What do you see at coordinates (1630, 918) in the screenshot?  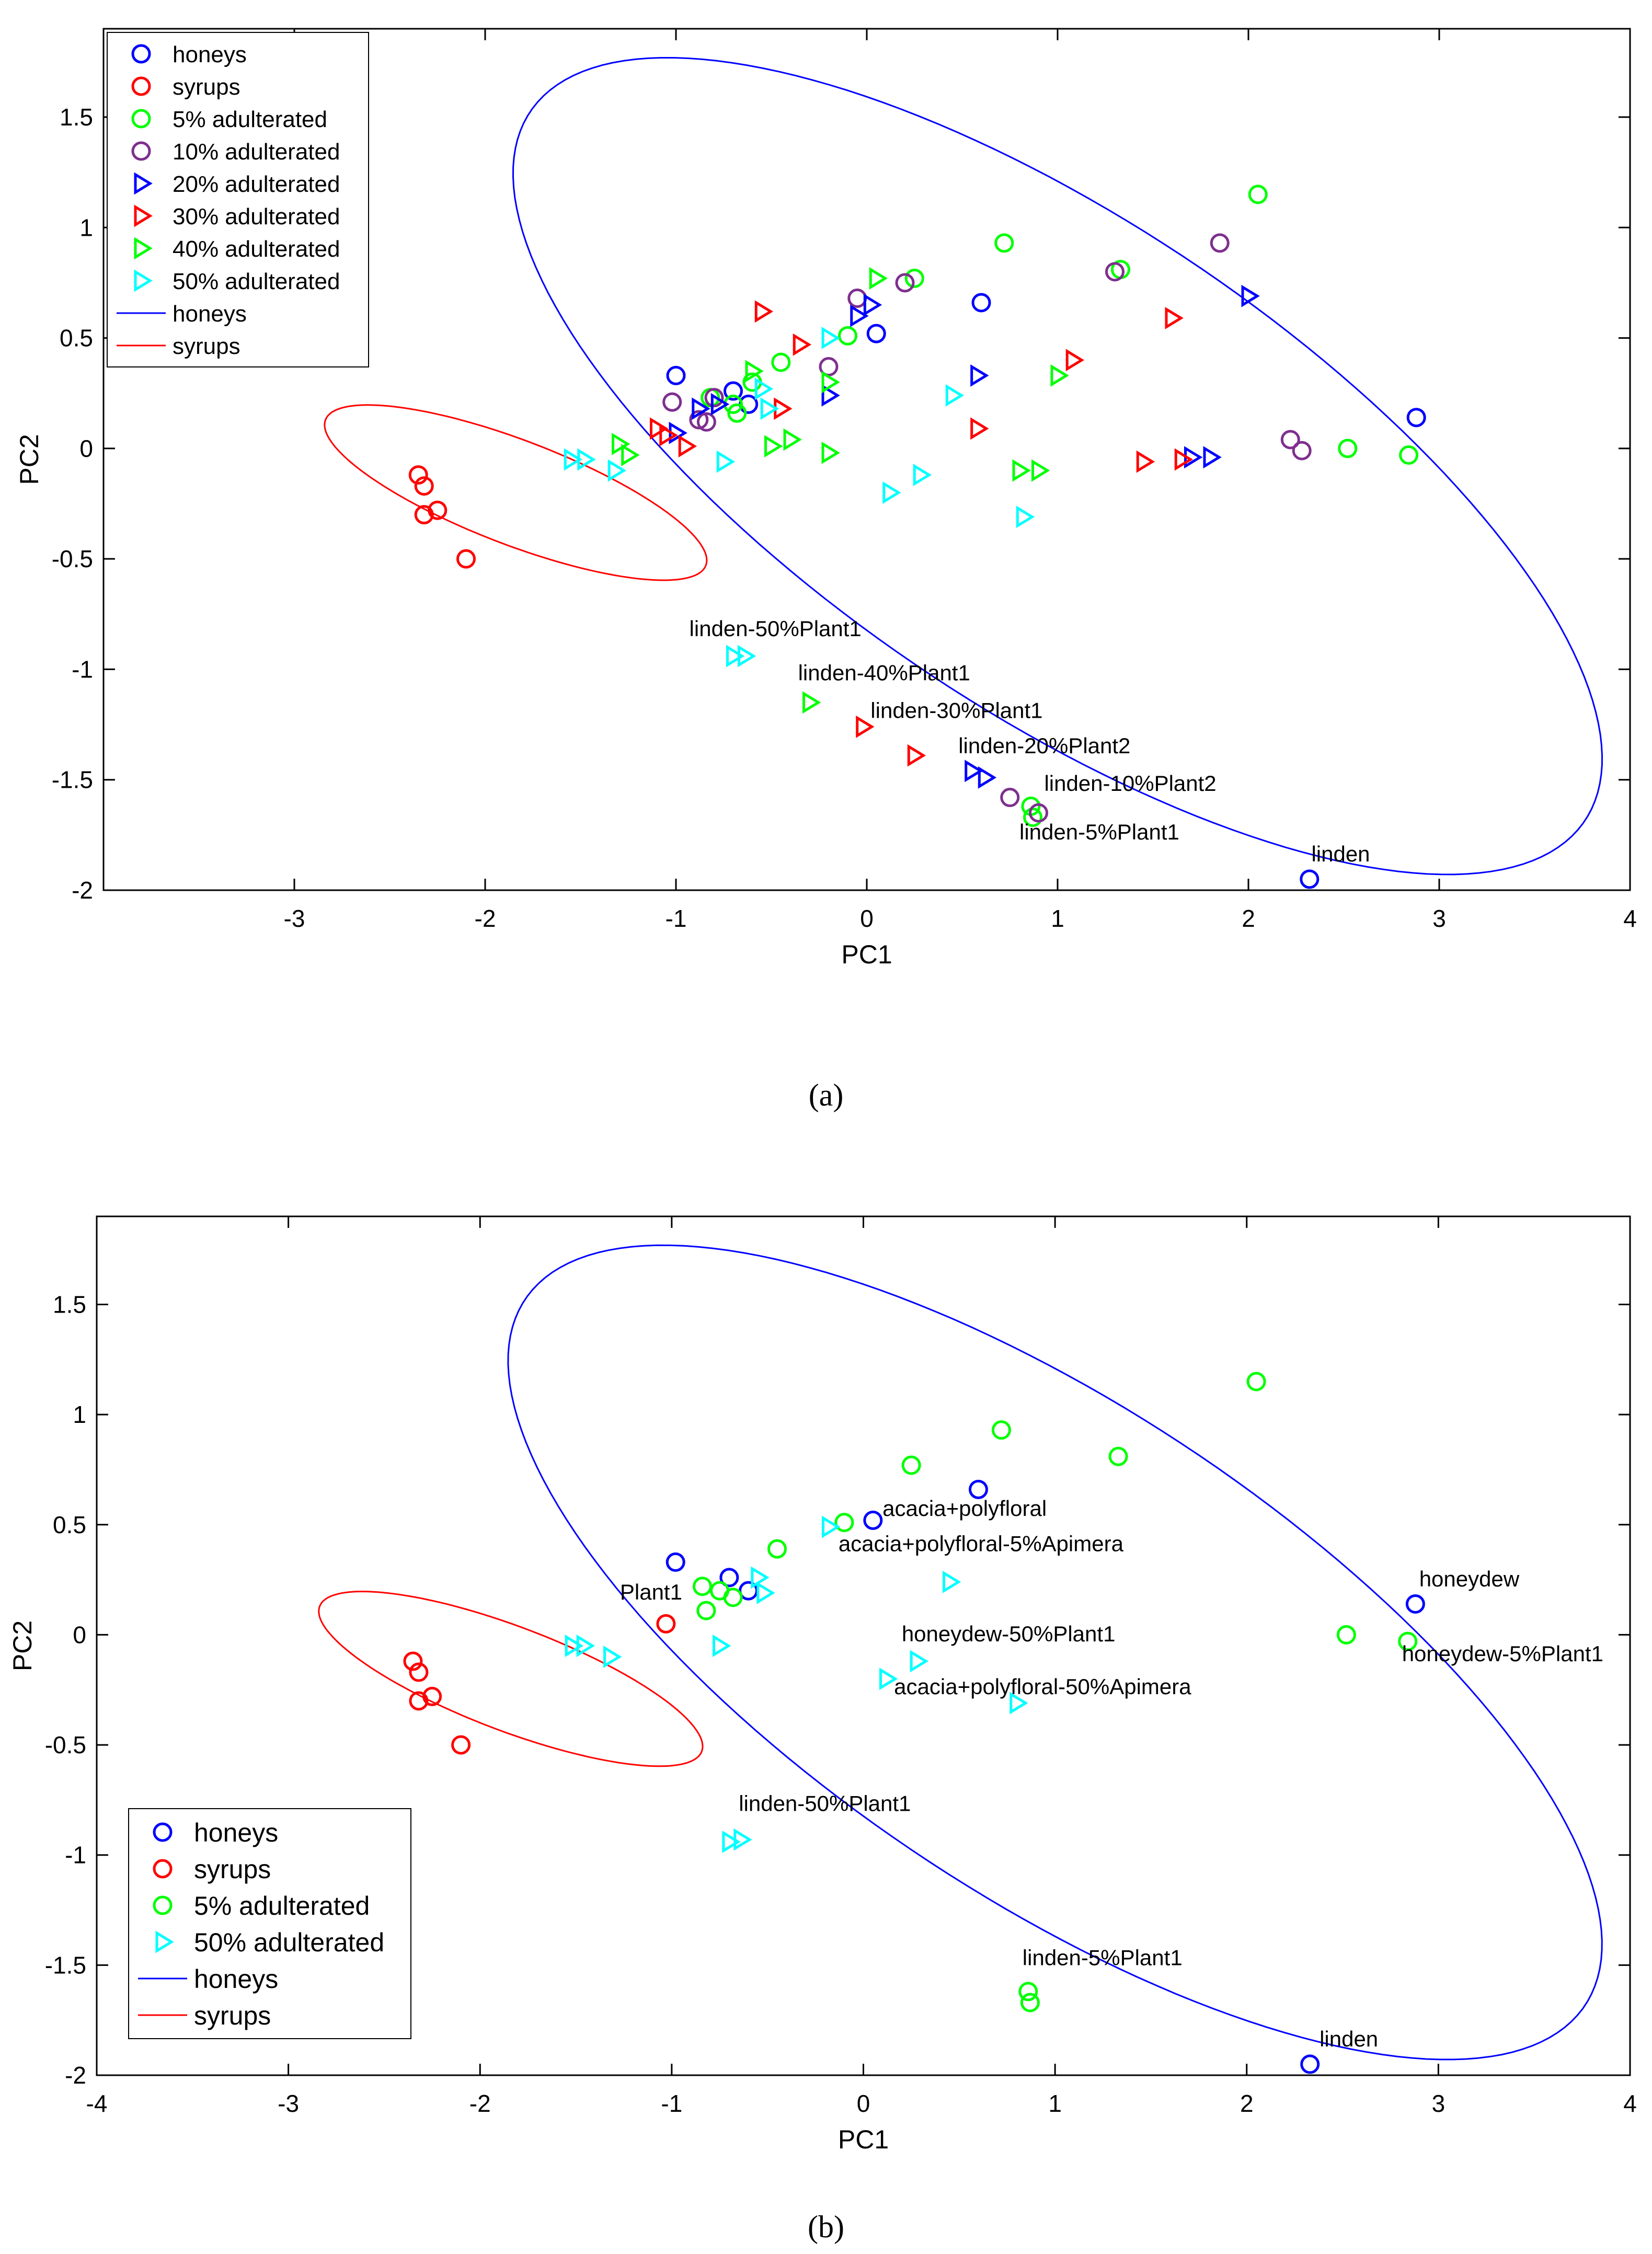 I see `x-tick-label: 4` at bounding box center [1630, 918].